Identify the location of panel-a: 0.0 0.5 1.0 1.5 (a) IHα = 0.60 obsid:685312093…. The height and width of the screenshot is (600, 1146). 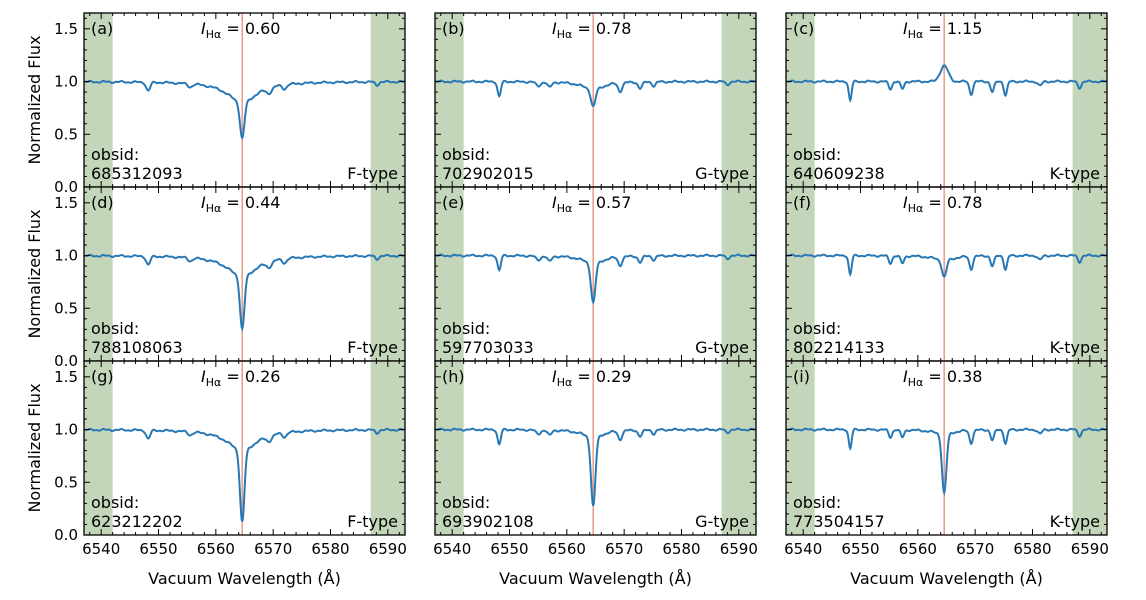
(230, 104).